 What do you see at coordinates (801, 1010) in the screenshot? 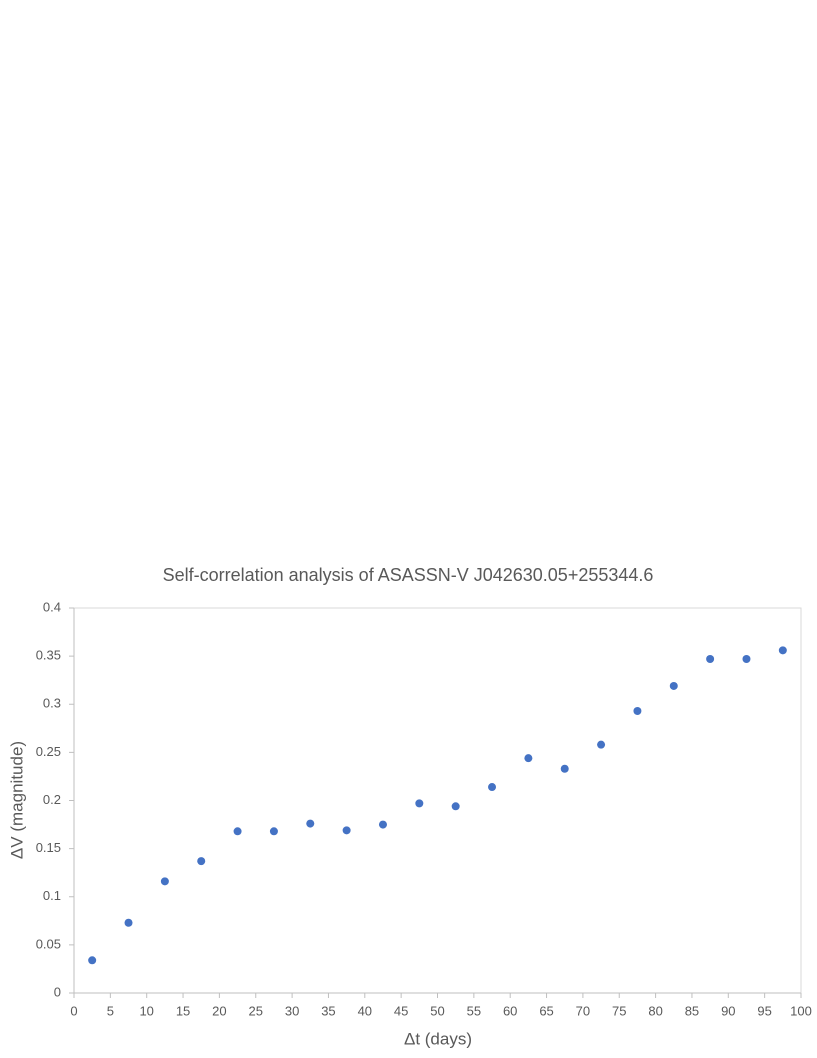
I see `x-tick-label: 100` at bounding box center [801, 1010].